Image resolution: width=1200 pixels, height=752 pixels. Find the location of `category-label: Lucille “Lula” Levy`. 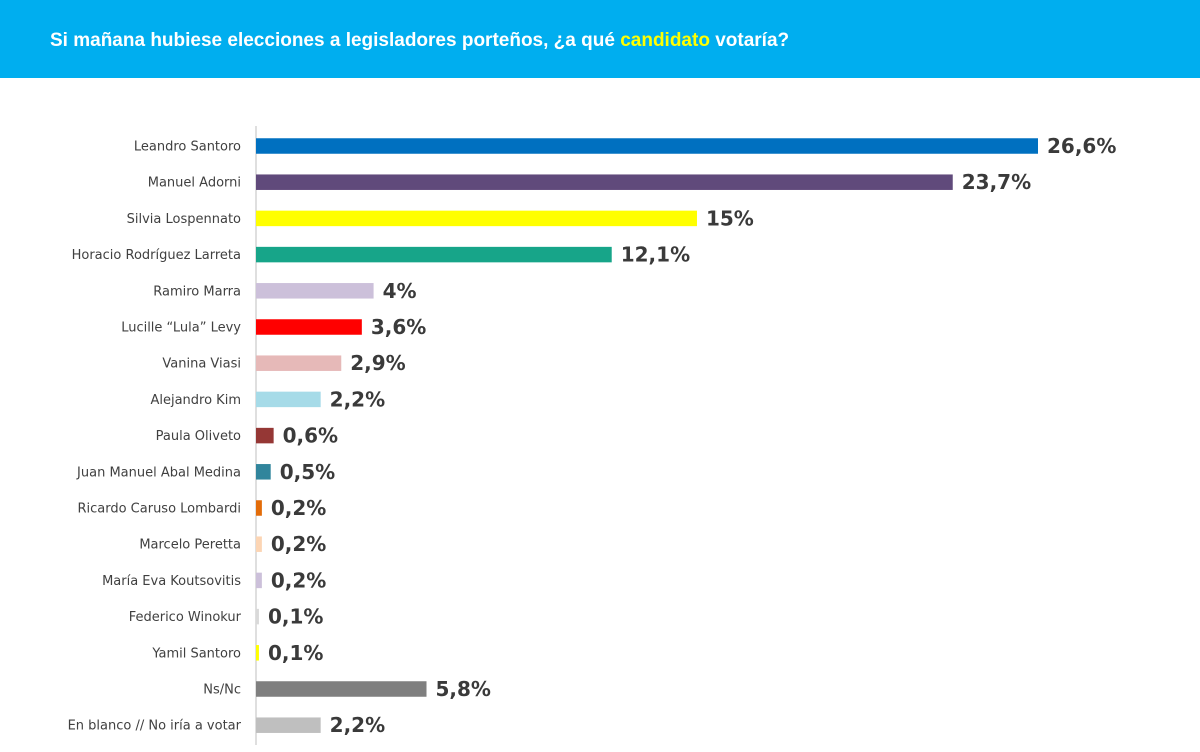

category-label: Lucille “Lula” Levy is located at coordinates (181, 328).